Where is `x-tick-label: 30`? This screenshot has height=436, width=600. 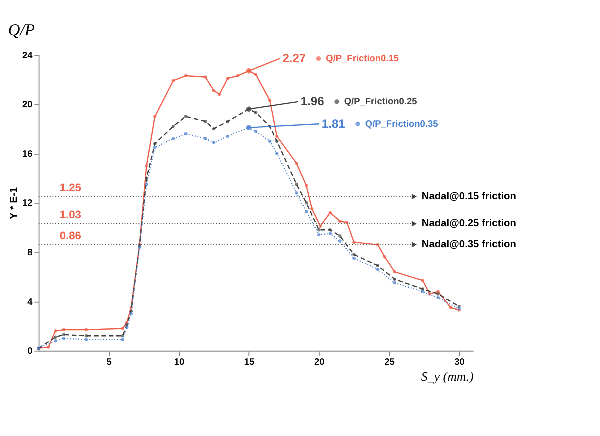
x-tick-label: 30 is located at coordinates (459, 362).